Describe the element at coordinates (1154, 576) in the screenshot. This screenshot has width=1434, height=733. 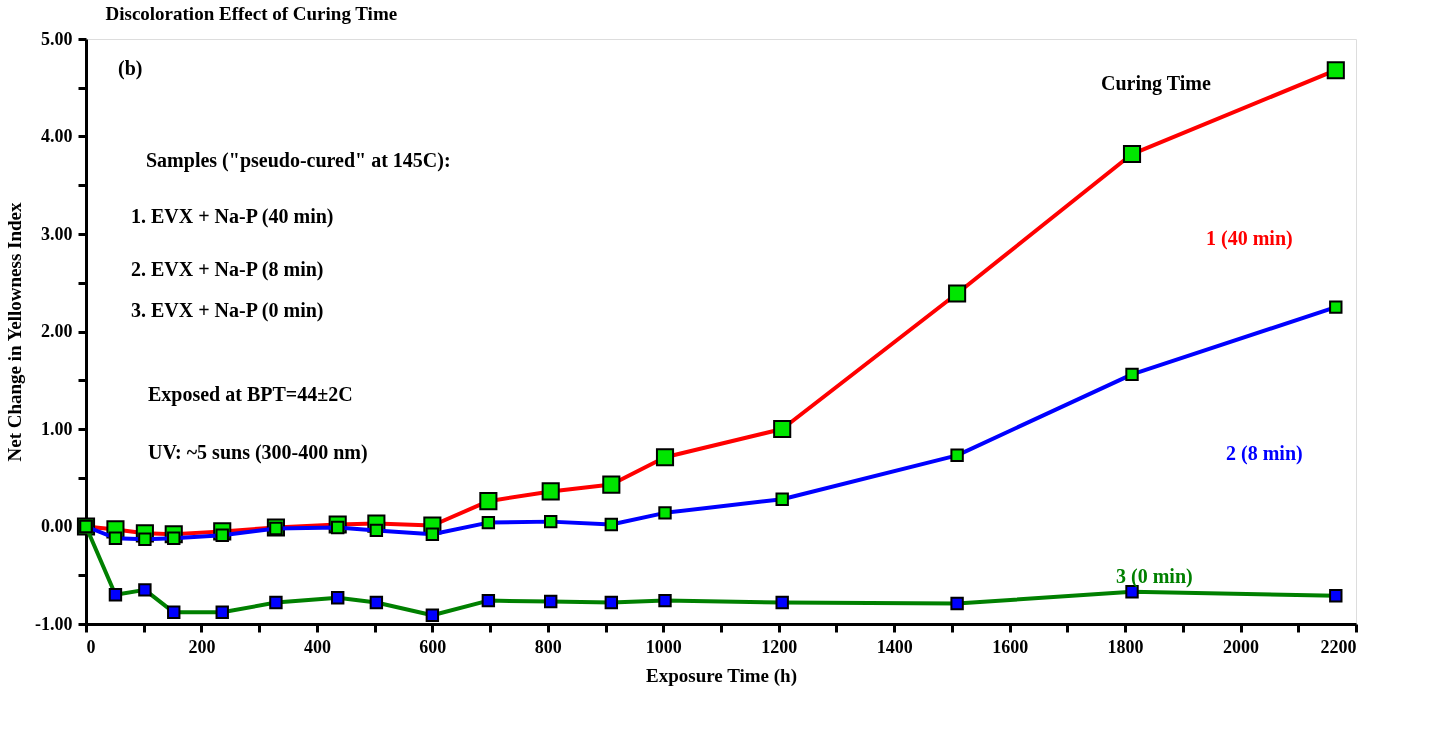
I see `series-label: 3 (0 min)` at that location.